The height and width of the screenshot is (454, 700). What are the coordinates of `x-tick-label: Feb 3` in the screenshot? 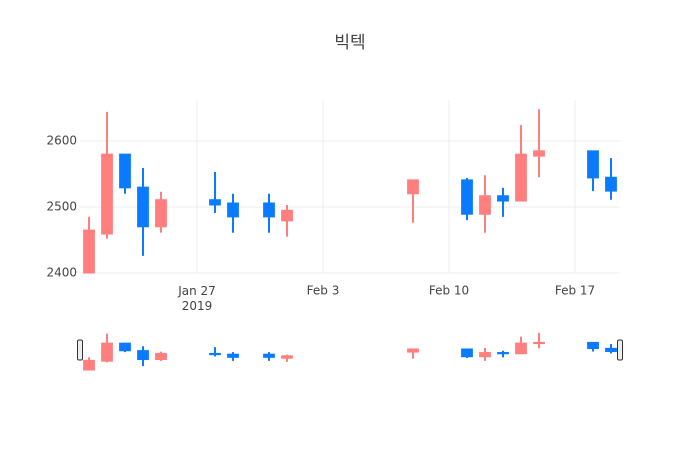 It's located at (323, 291).